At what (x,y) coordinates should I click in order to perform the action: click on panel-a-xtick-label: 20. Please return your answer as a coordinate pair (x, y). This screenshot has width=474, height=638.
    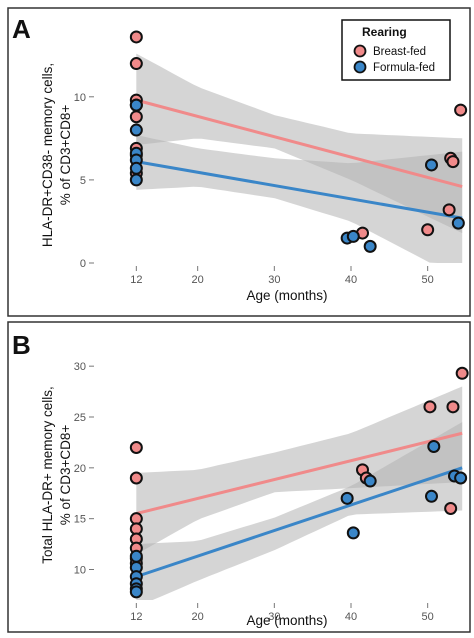
    Looking at the image, I should click on (198, 280).